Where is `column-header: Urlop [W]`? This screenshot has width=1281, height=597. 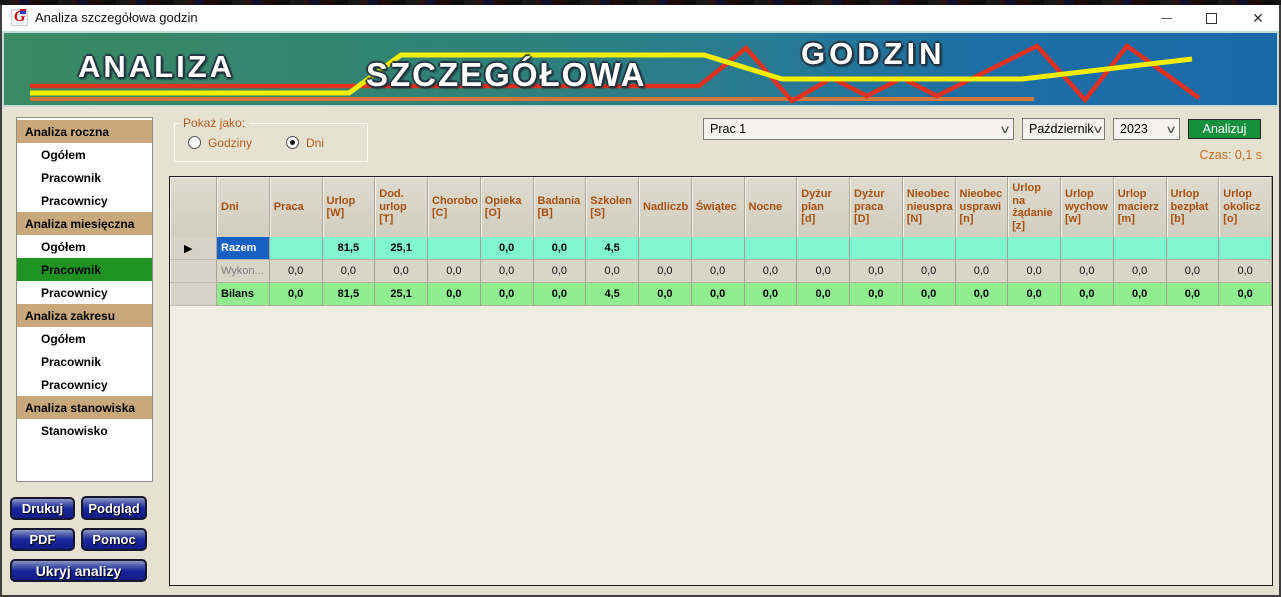
column-header: Urlop [W] is located at coordinates (349, 207).